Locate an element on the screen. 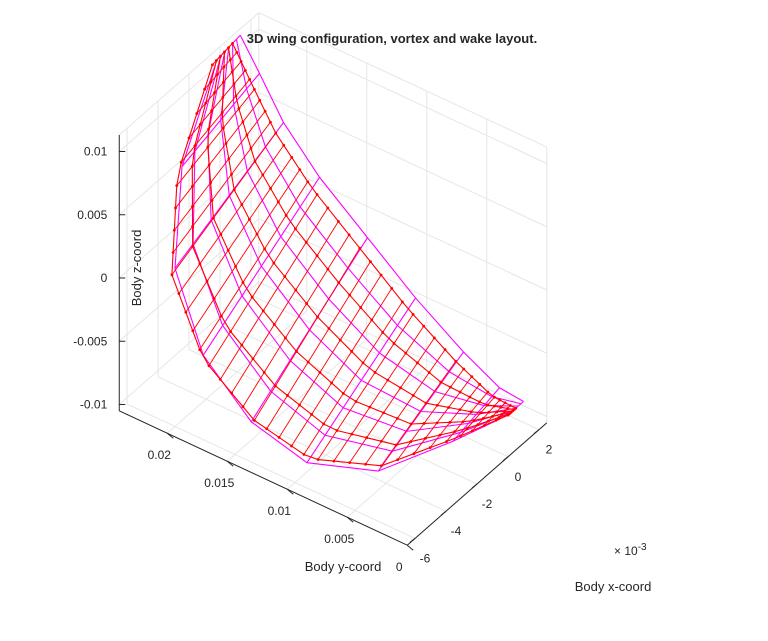 This screenshot has height=641, width=768. x-tick-label: -4 is located at coordinates (456, 531).